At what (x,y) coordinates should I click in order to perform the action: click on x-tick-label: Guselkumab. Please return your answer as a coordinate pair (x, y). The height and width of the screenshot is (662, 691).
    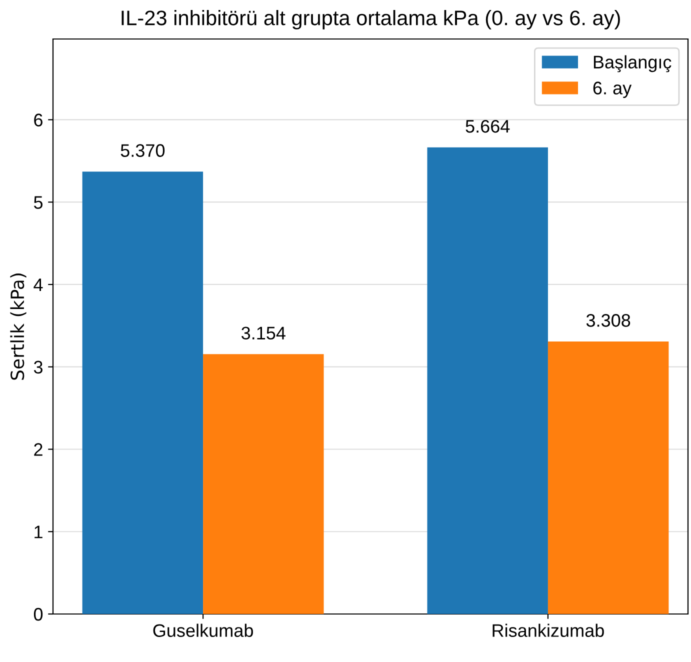
    Looking at the image, I should click on (203, 630).